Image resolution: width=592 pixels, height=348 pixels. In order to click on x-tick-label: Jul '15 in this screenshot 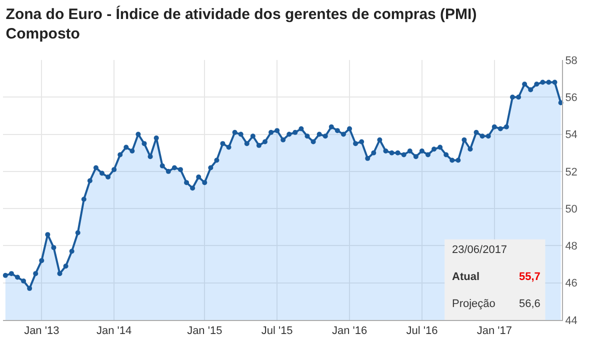, I will do `click(277, 331)`.